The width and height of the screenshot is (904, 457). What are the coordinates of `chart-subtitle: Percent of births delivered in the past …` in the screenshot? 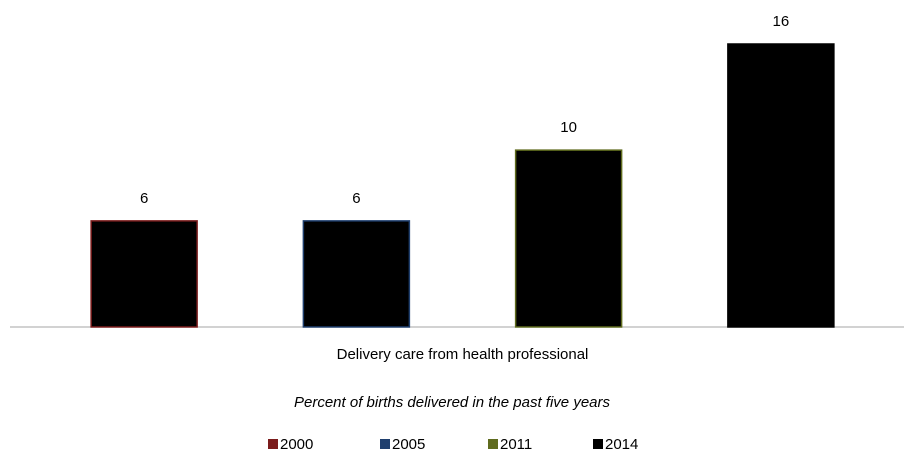 It's located at (452, 402).